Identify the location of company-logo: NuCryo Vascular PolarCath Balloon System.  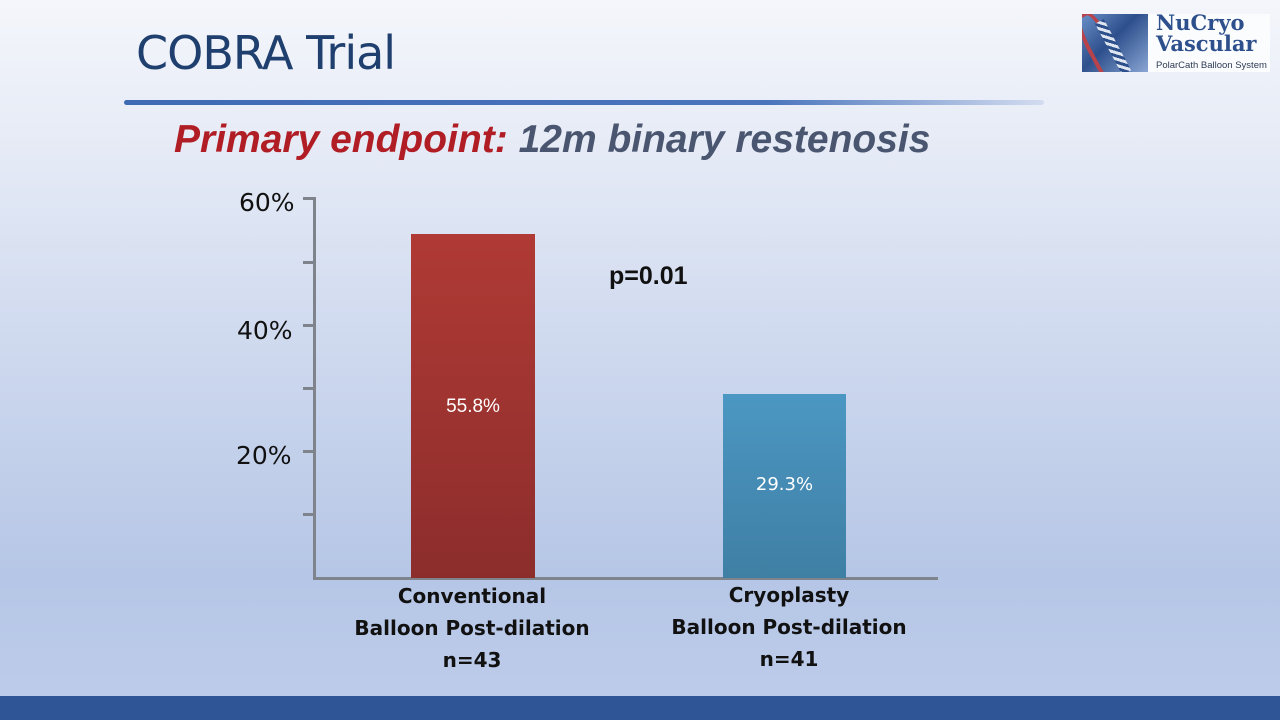
(1176, 42).